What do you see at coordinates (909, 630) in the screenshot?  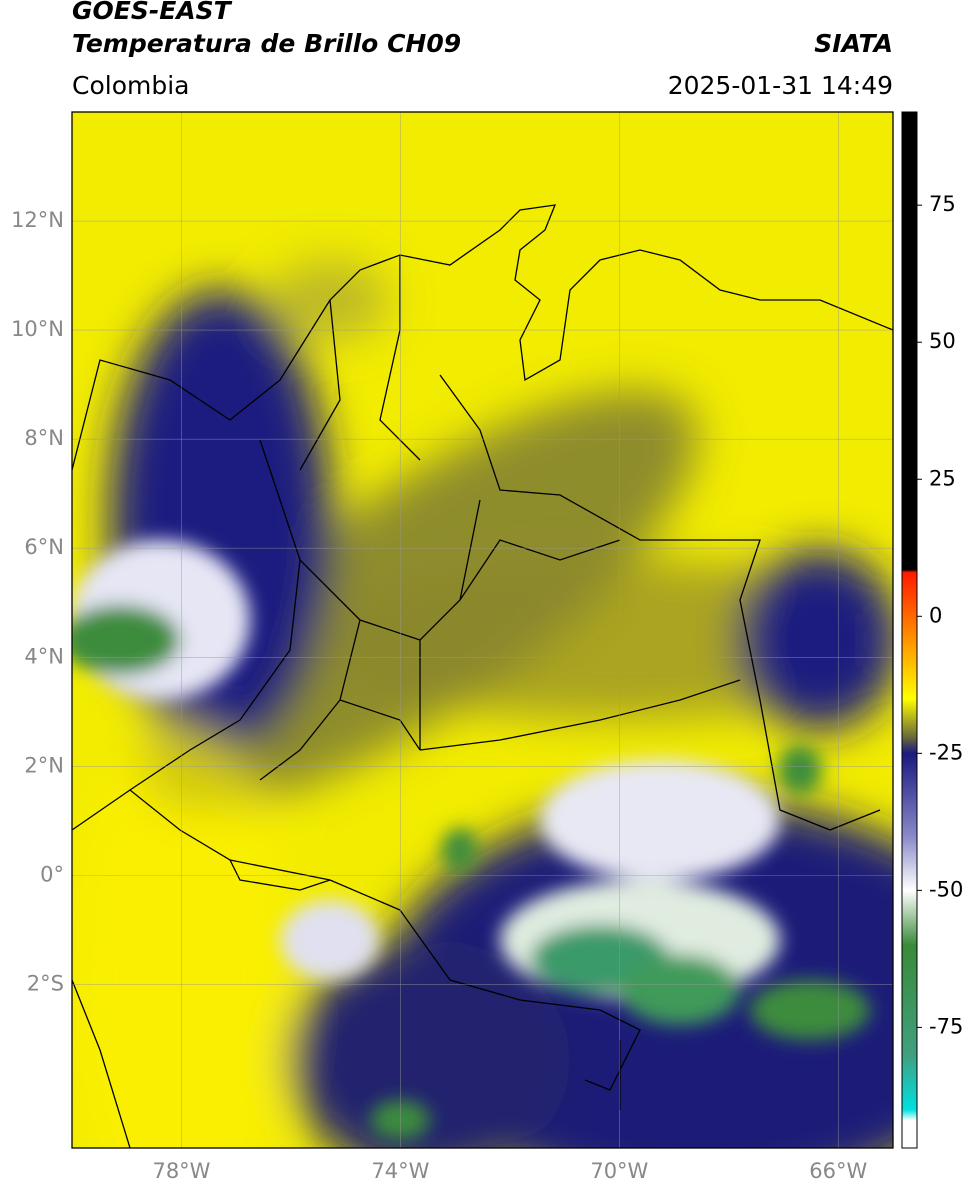 I see `colorbar` at bounding box center [909, 630].